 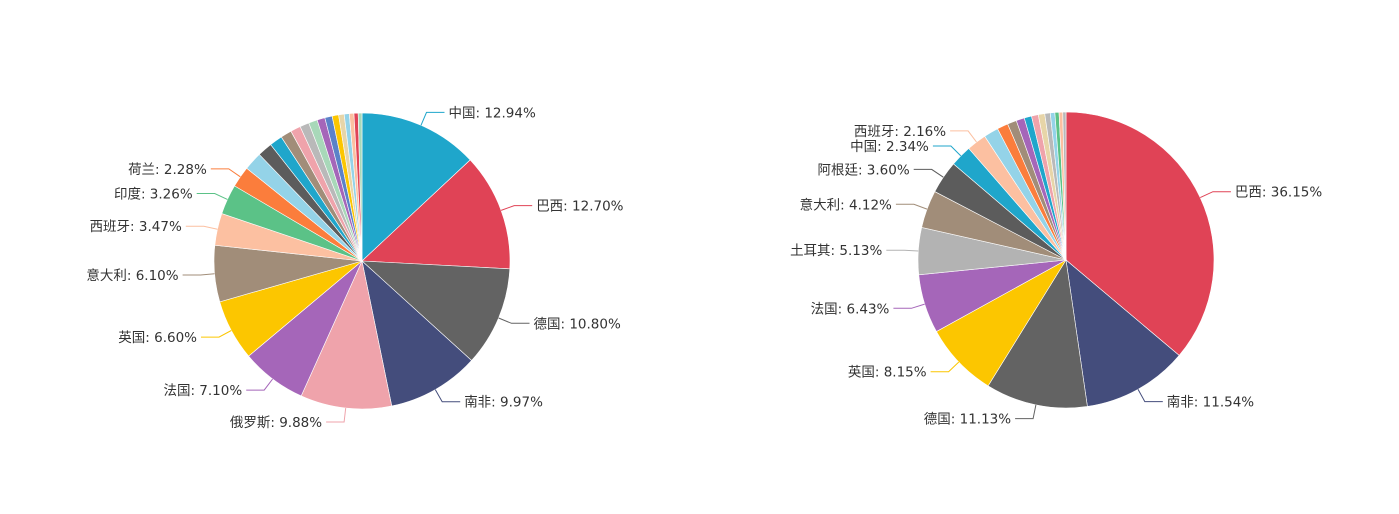 I want to click on slice-label-1-2: 德国: 11.13%, so click(x=967, y=420).